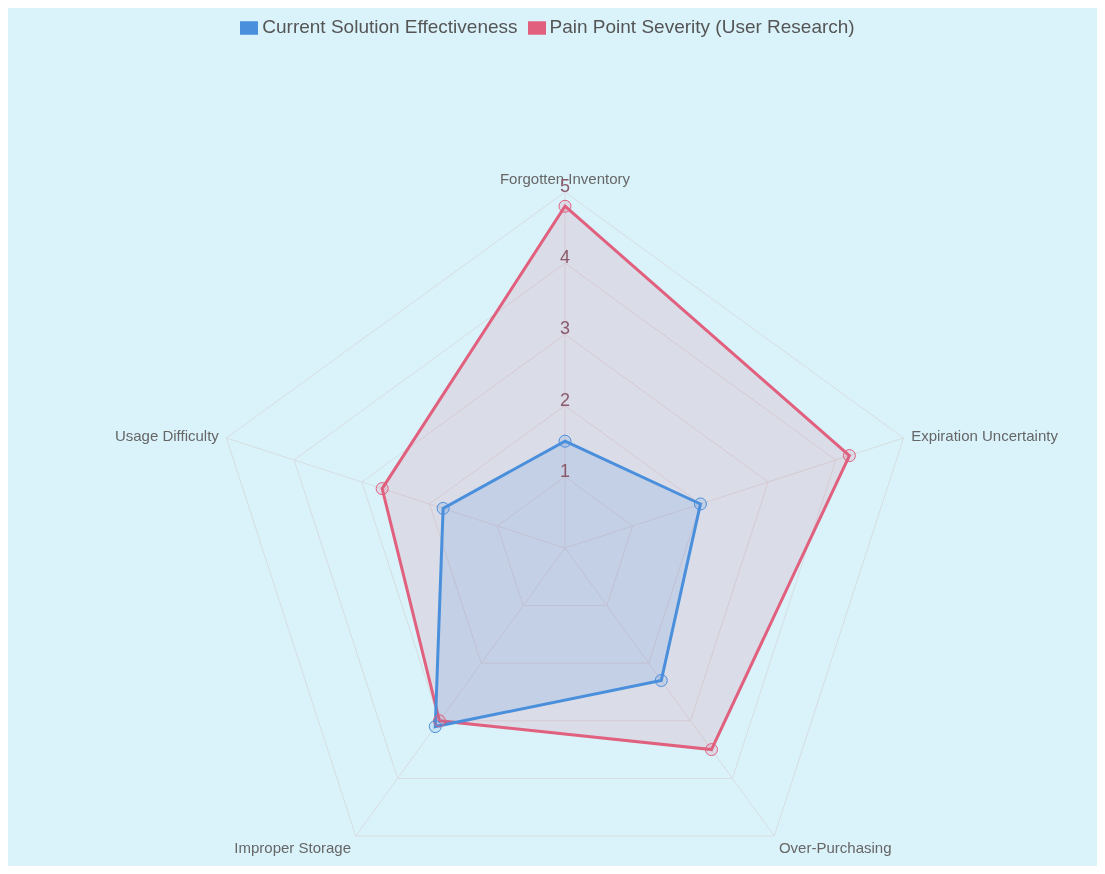 This screenshot has height=874, width=1105. Describe the element at coordinates (390, 26) in the screenshot. I see `legend-label: Current Solution Effectiveness` at that location.